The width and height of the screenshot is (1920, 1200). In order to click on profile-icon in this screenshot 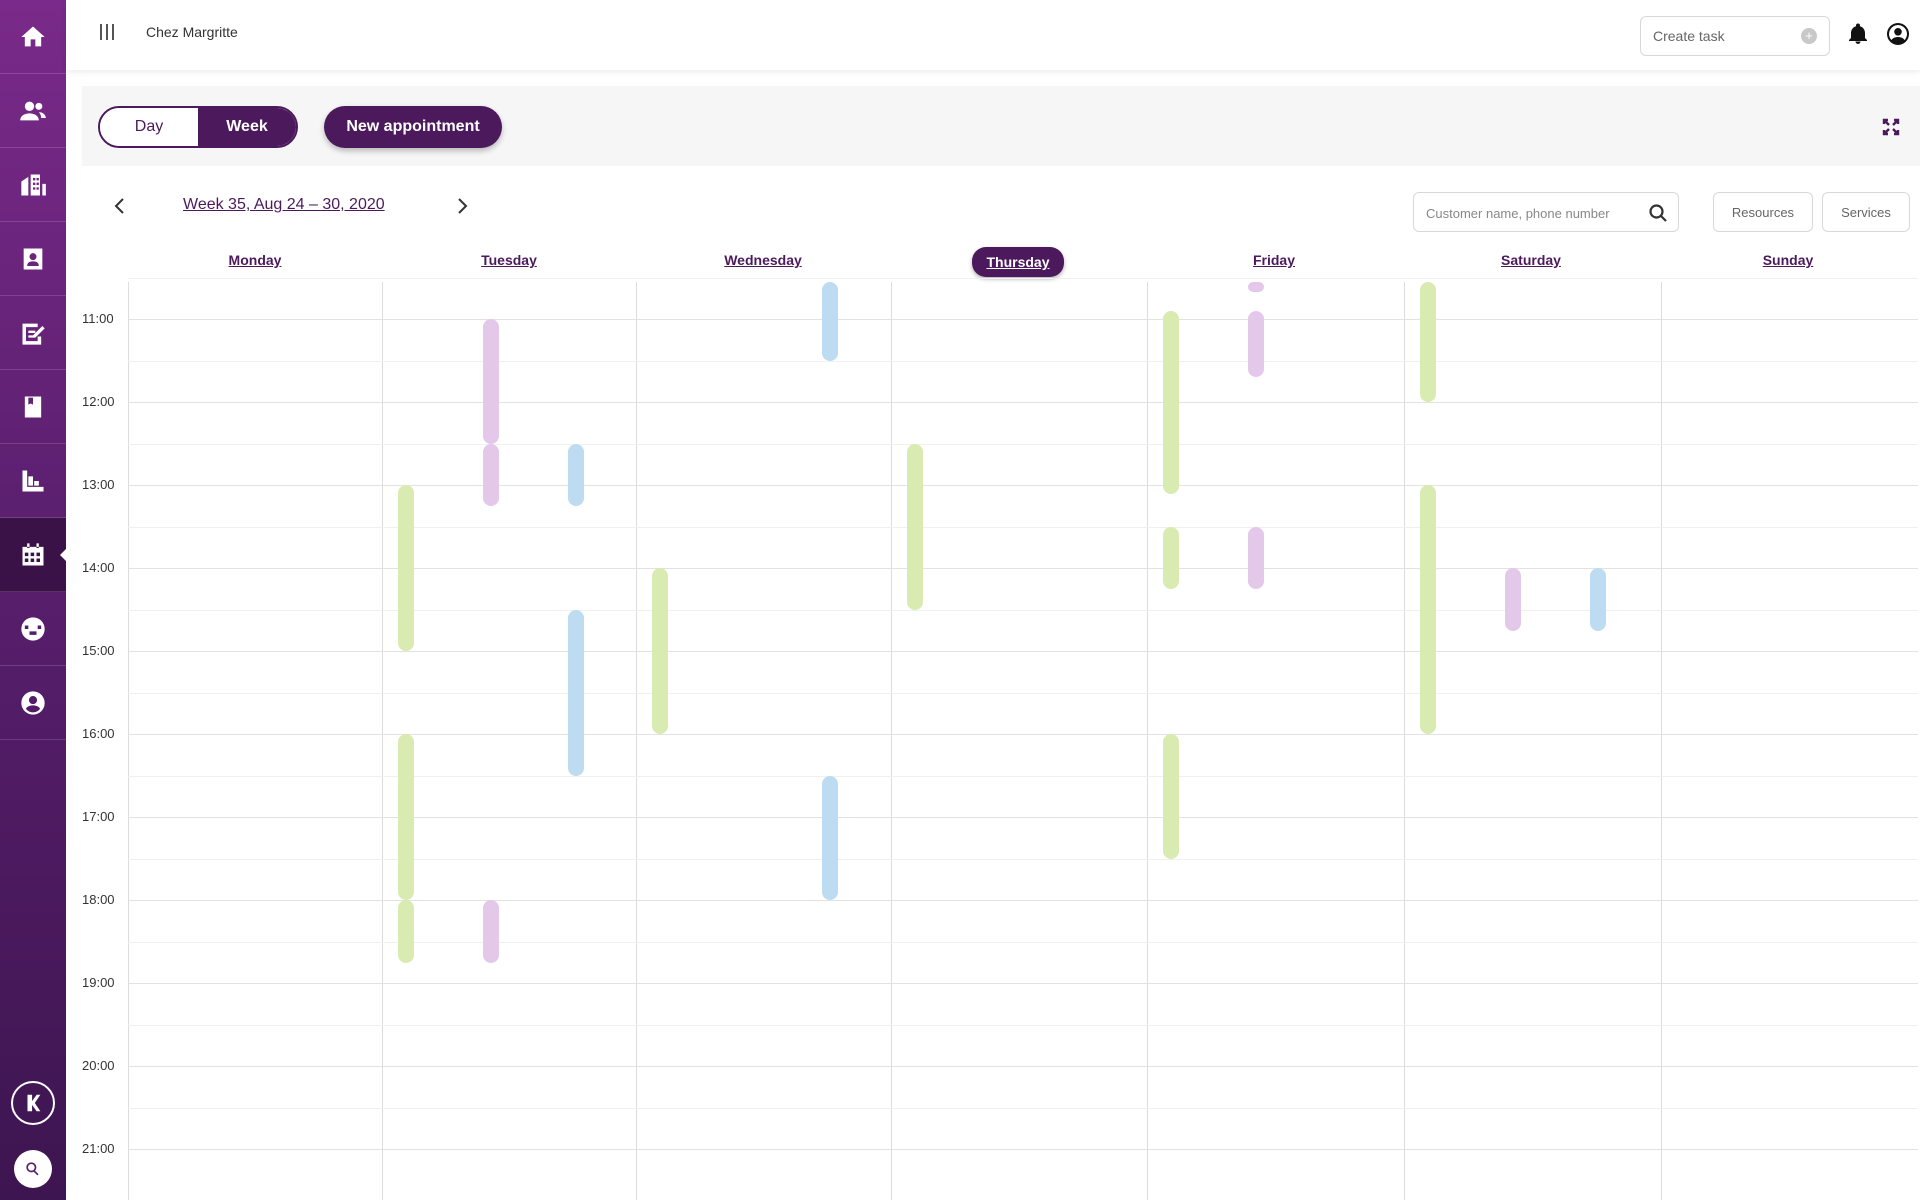, I will do `click(33, 702)`.